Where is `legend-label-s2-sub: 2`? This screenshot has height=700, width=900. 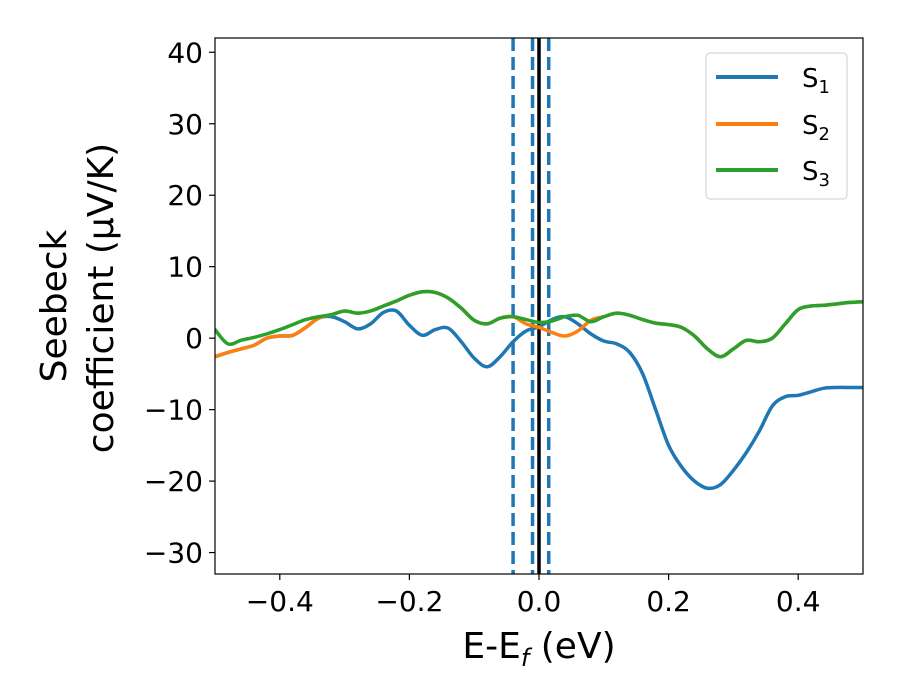 legend-label-s2-sub: 2 is located at coordinates (824, 134).